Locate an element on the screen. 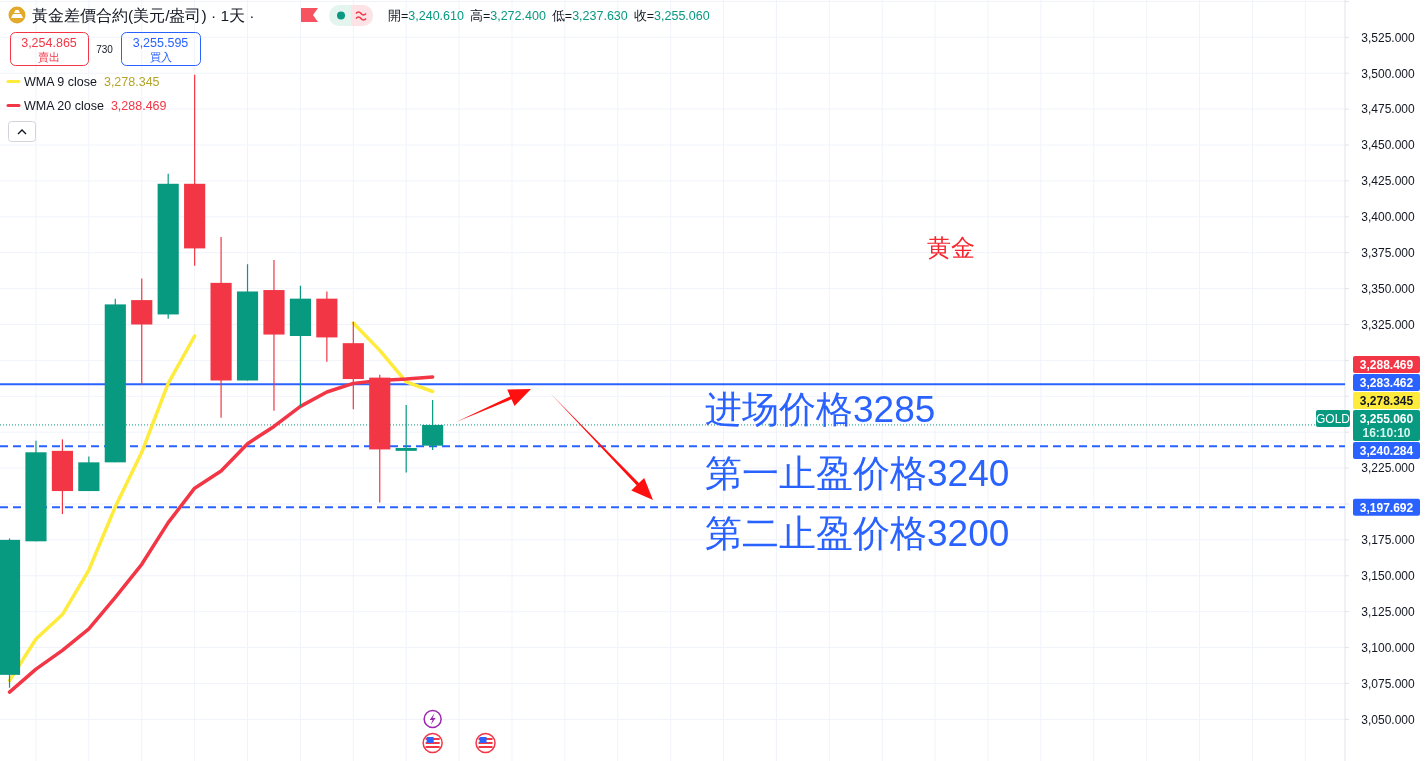  y-tick-label: 3,100.000 is located at coordinates (1388, 647).